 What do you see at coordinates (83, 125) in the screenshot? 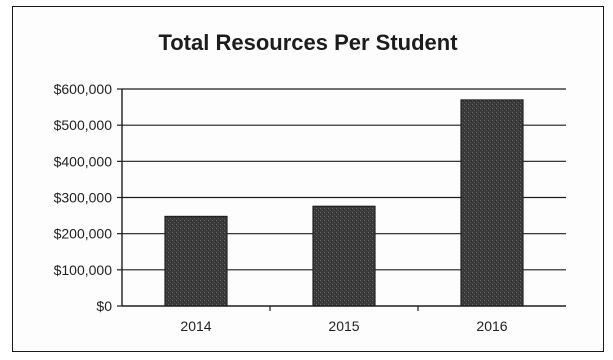
I see `y-tick-label: $500,000` at bounding box center [83, 125].